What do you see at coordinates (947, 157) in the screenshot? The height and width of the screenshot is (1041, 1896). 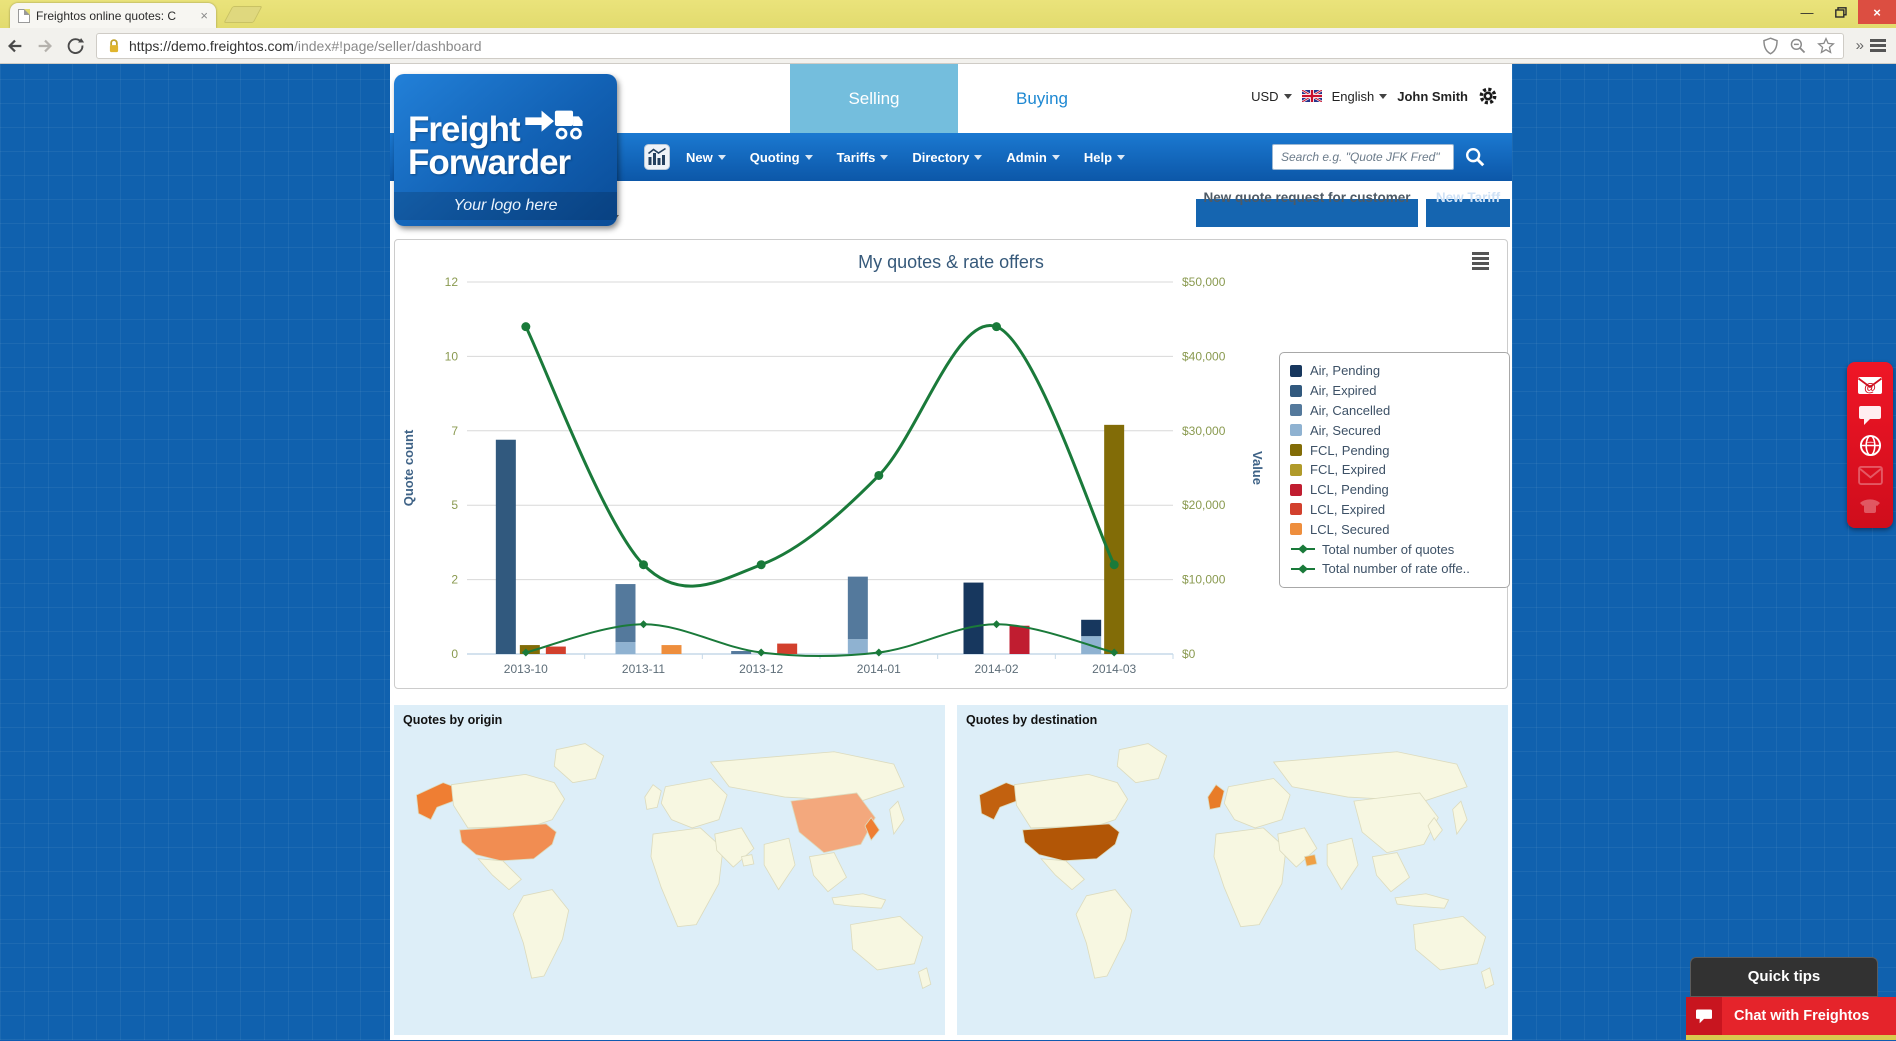 I see `nav-item-directory: Directory` at bounding box center [947, 157].